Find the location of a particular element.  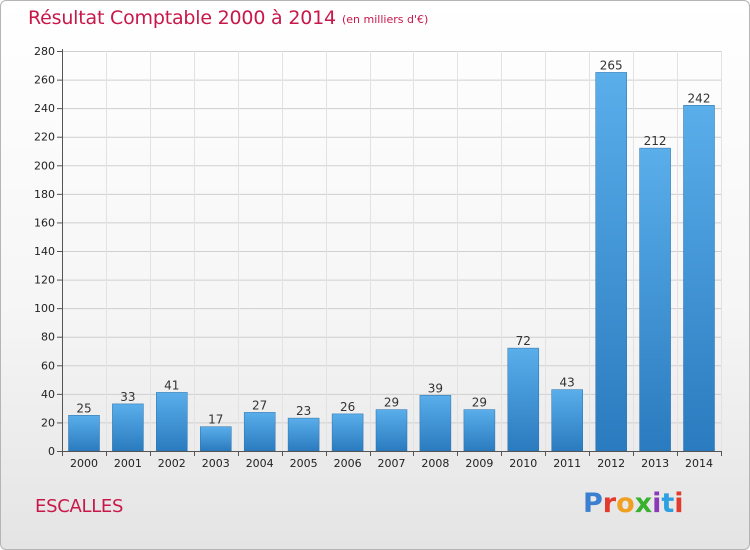

chart-subtitle: (en milliers d'€) is located at coordinates (385, 19).